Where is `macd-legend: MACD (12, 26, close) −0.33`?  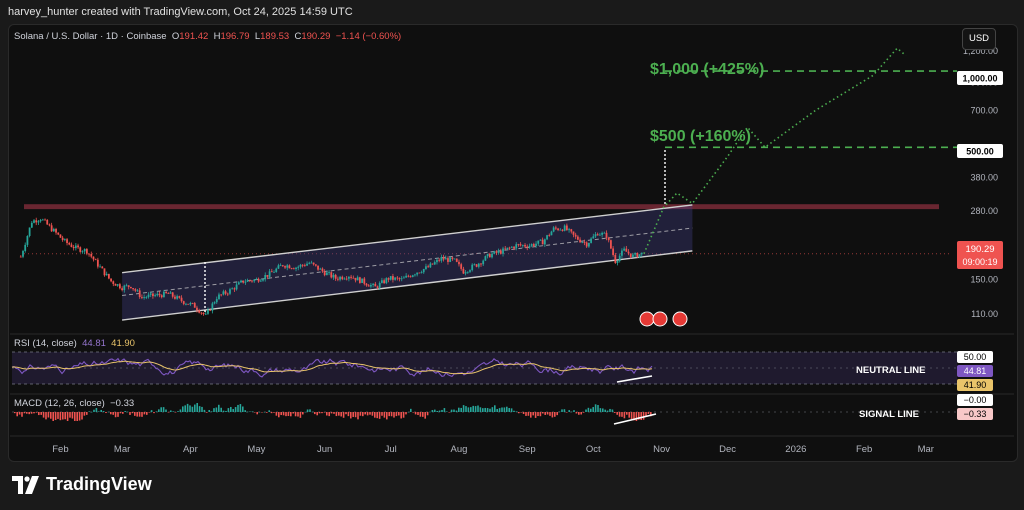
macd-legend: MACD (12, 26, close) −0.33 is located at coordinates (74, 403).